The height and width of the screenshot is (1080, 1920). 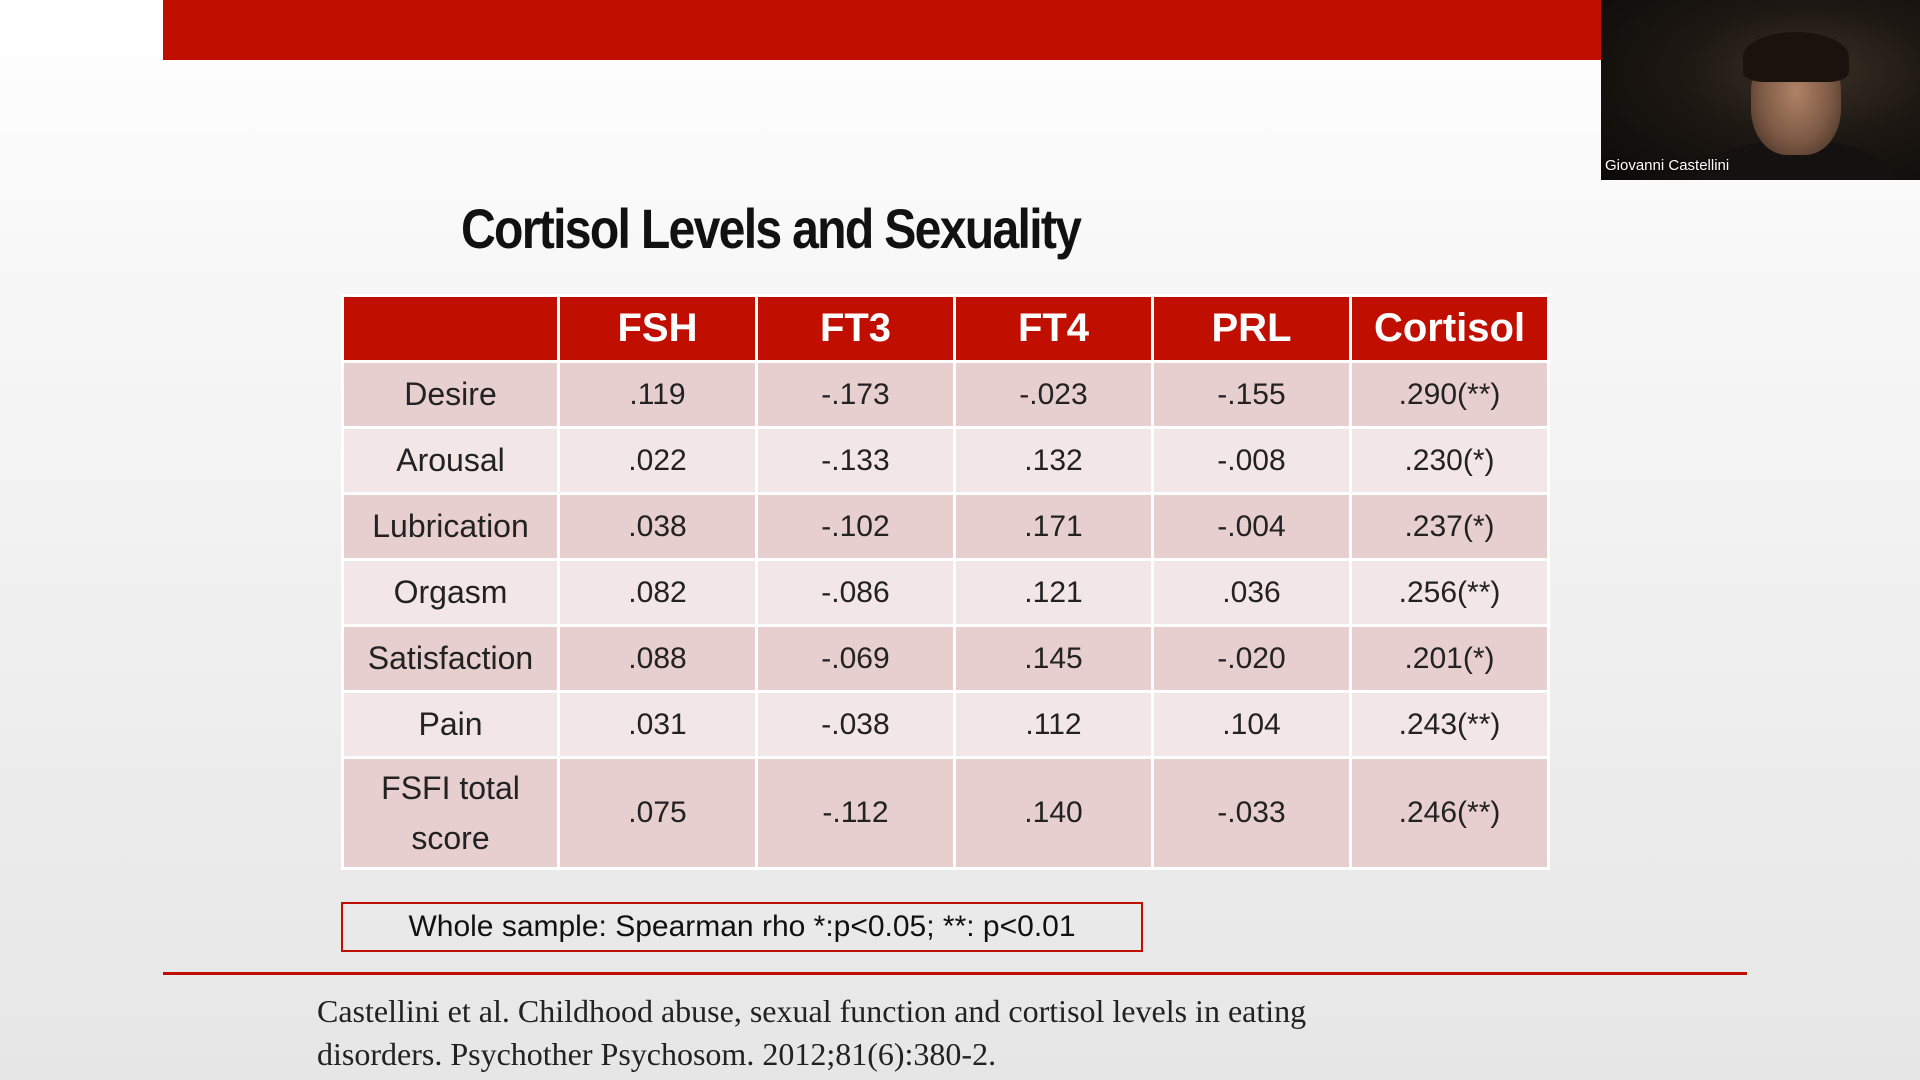 What do you see at coordinates (882, 30) in the screenshot?
I see `slide-top-bar` at bounding box center [882, 30].